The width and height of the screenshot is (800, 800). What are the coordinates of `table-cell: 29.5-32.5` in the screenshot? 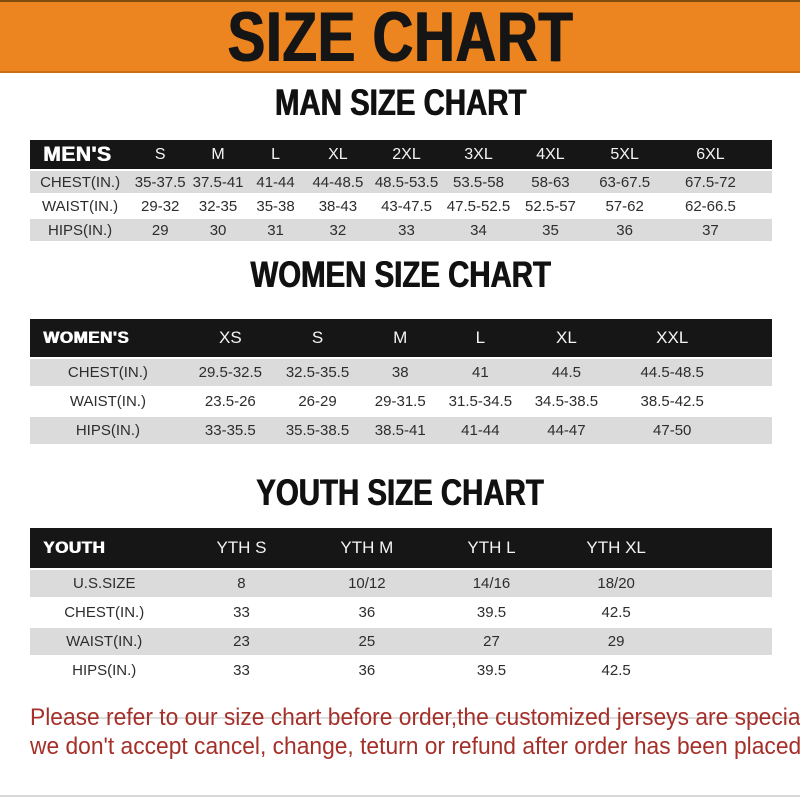 It's located at (230, 371).